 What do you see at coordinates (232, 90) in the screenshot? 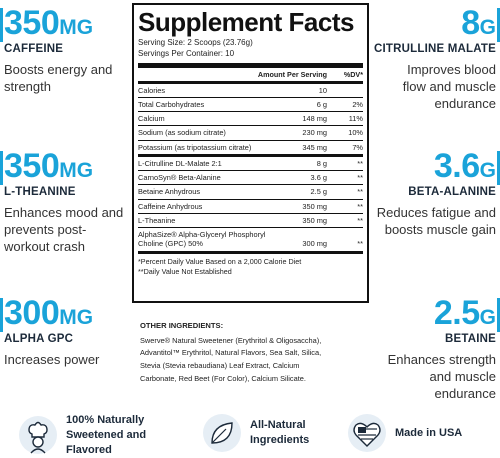
I see `facts-row: Calories 10` at bounding box center [232, 90].